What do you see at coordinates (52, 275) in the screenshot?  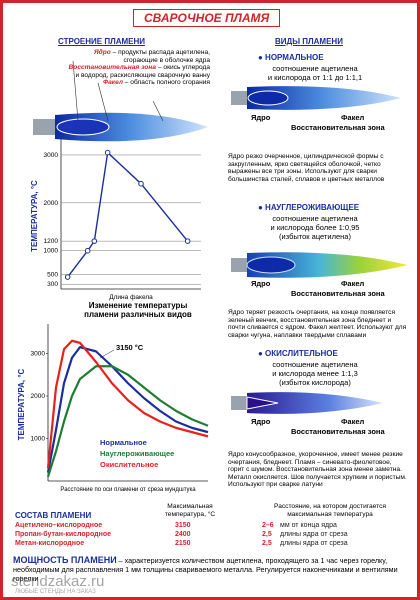 I see `y-tick-label: 500` at bounding box center [52, 275].